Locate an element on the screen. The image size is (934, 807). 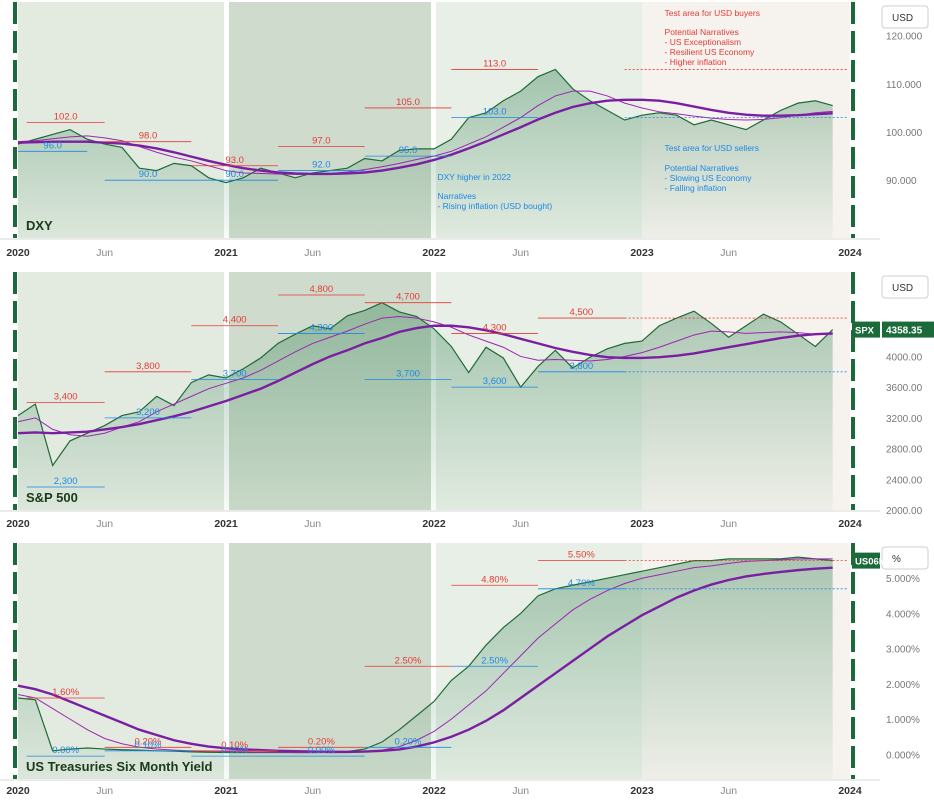
price-tag-label: US06MY is located at coordinates (874, 562).